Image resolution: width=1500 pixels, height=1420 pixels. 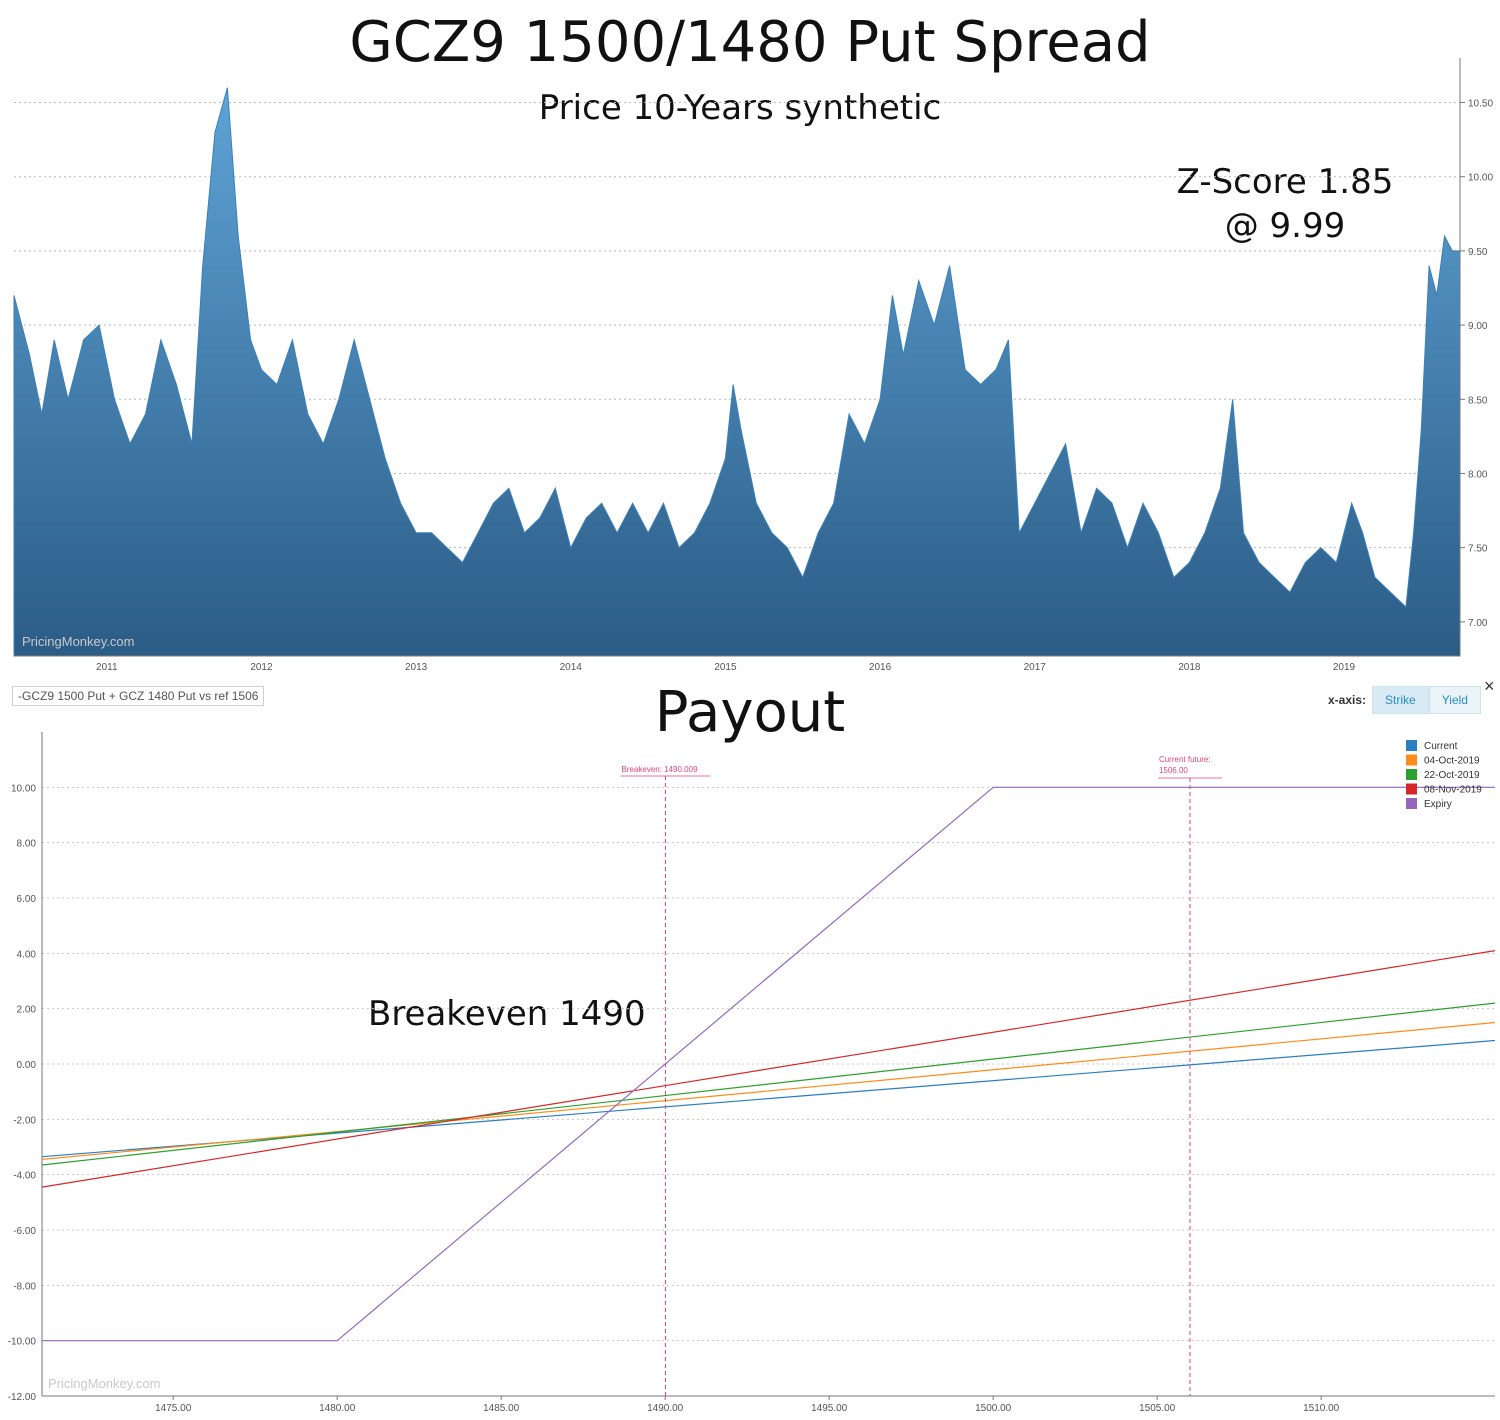 What do you see at coordinates (665, 1408) in the screenshot?
I see `x-tick-label: 1490.00` at bounding box center [665, 1408].